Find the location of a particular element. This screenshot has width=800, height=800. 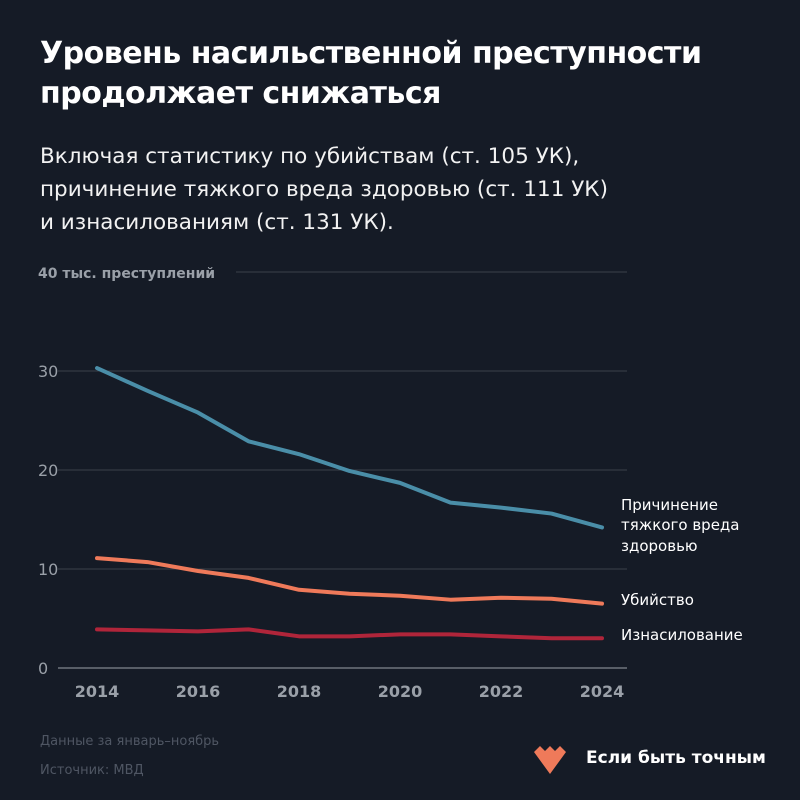

data-note: Данные за январь–ноябрь is located at coordinates (130, 741).